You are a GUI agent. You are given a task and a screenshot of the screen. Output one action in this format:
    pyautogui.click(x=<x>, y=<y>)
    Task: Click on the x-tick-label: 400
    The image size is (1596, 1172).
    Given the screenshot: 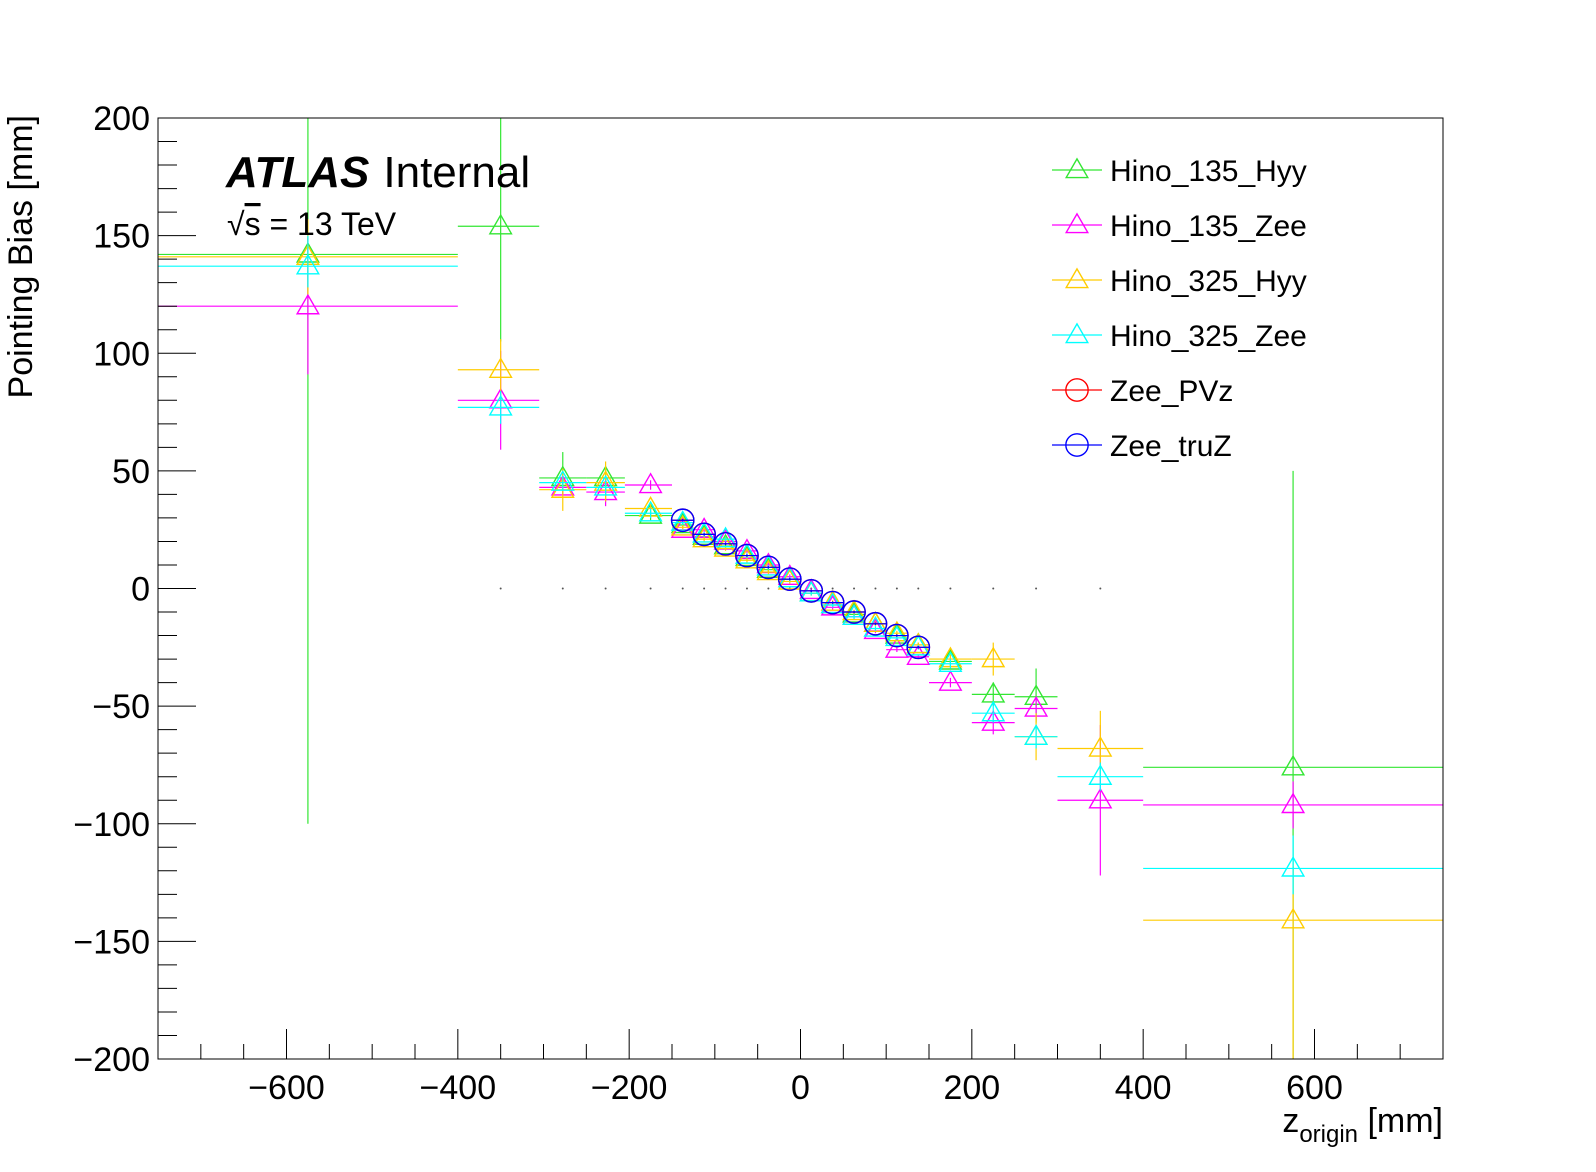 What is the action you would take?
    pyautogui.click(x=1143, y=1088)
    